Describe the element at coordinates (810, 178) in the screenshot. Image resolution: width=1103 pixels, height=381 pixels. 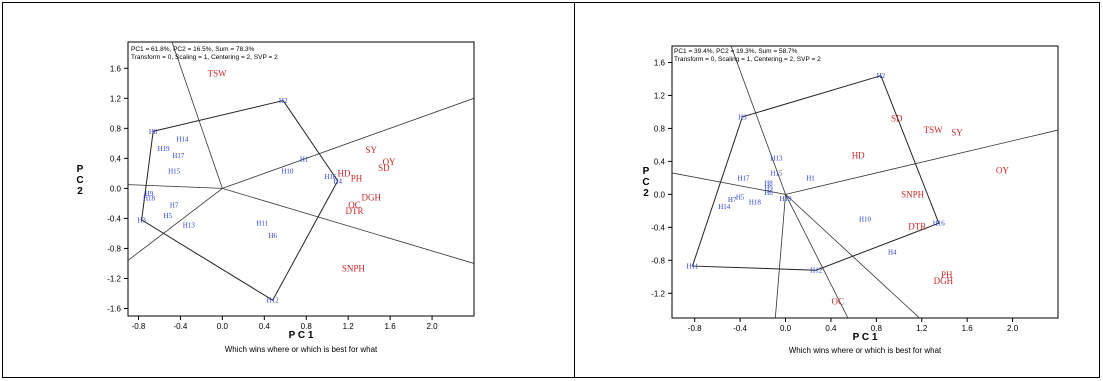
I see `genotype-label: H1` at that location.